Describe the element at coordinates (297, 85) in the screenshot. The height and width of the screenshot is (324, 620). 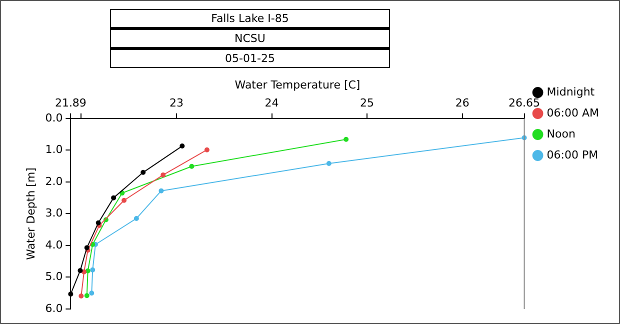
I see `x-axis-title: Water Temperature [C]` at that location.